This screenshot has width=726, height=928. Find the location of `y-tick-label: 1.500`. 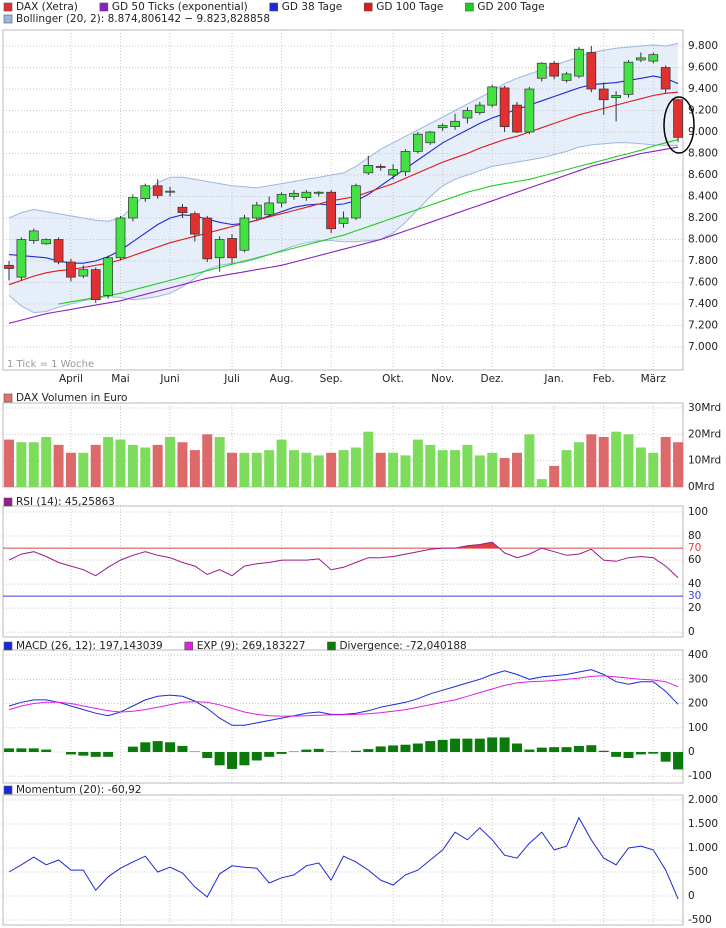

y-tick-label: 1.500 is located at coordinates (703, 824).